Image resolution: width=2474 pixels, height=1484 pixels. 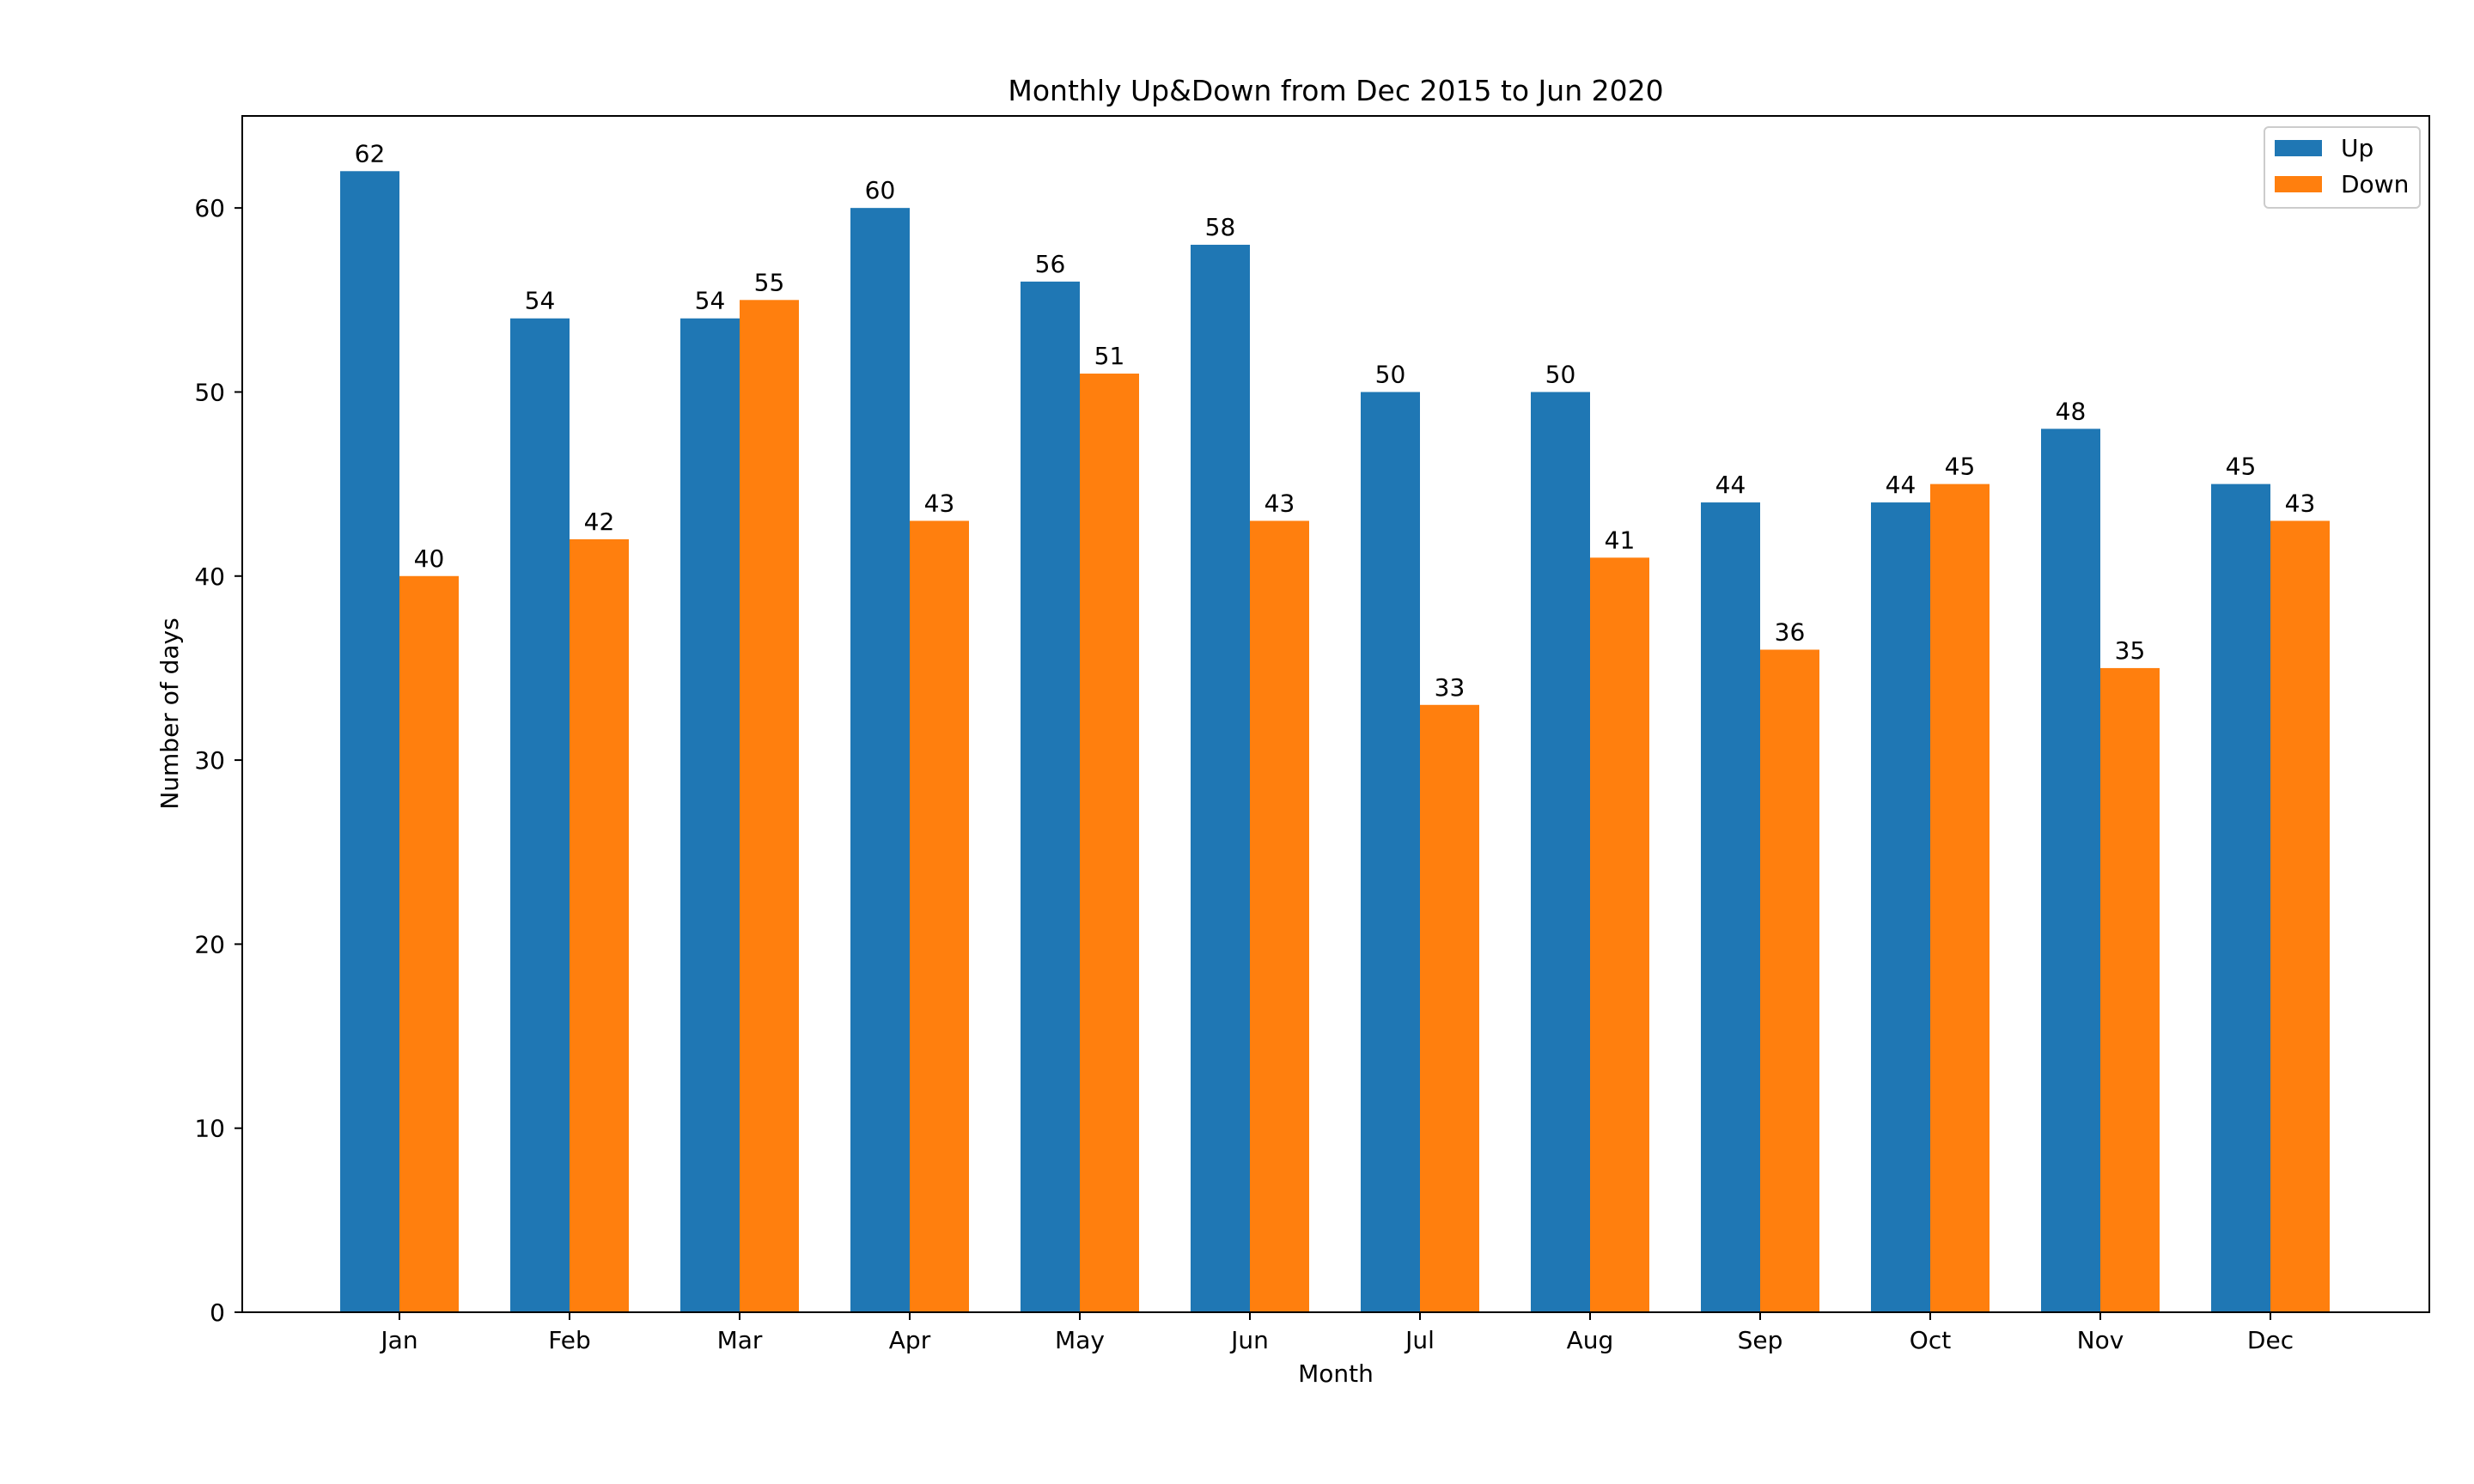 I want to click on x-axis: Jan Feb Mar Apr May Jun Jul Aug Sep Oct Nov Dec, so click(x=1336, y=1333).